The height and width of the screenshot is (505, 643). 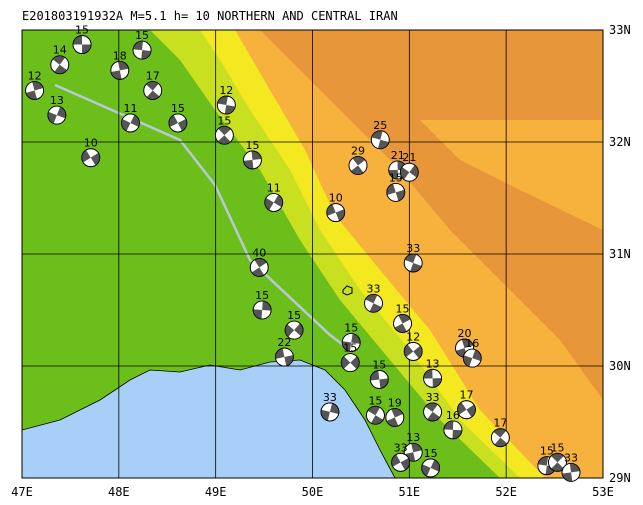 I want to click on depth-label: 14, so click(x=60, y=50).